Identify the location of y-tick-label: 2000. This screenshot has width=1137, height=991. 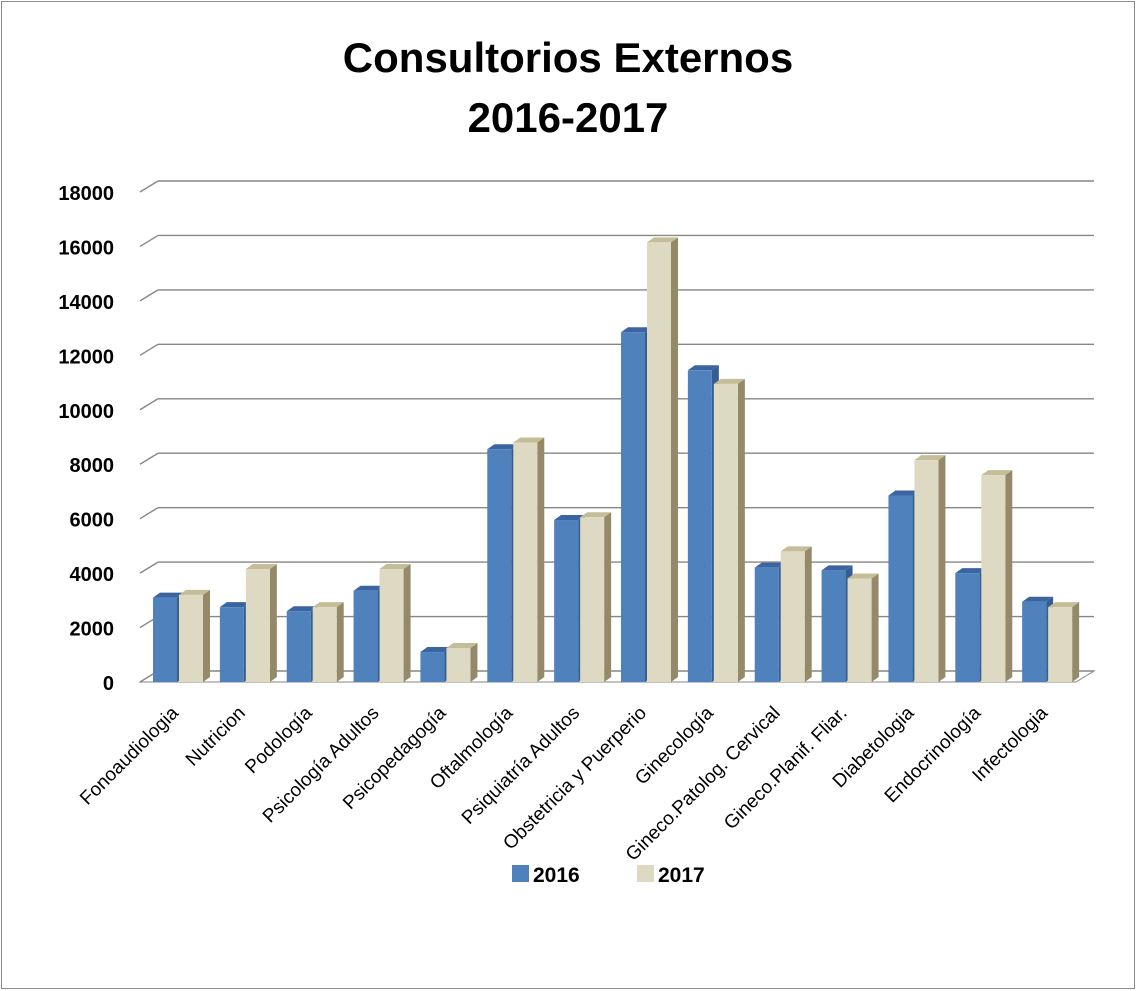
(92, 630).